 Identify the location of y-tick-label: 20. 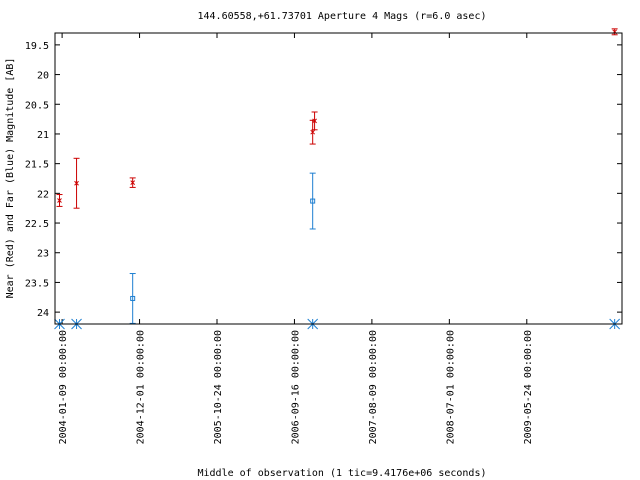
(43, 76).